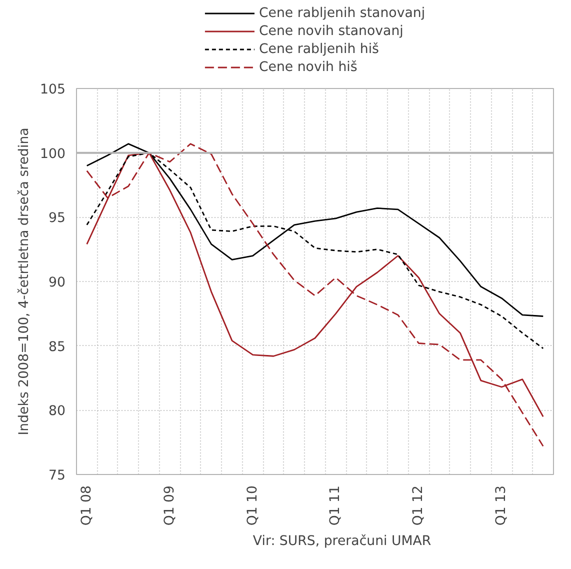 The image size is (571, 569). Describe the element at coordinates (57, 476) in the screenshot. I see `y-tick-label: 75` at that location.